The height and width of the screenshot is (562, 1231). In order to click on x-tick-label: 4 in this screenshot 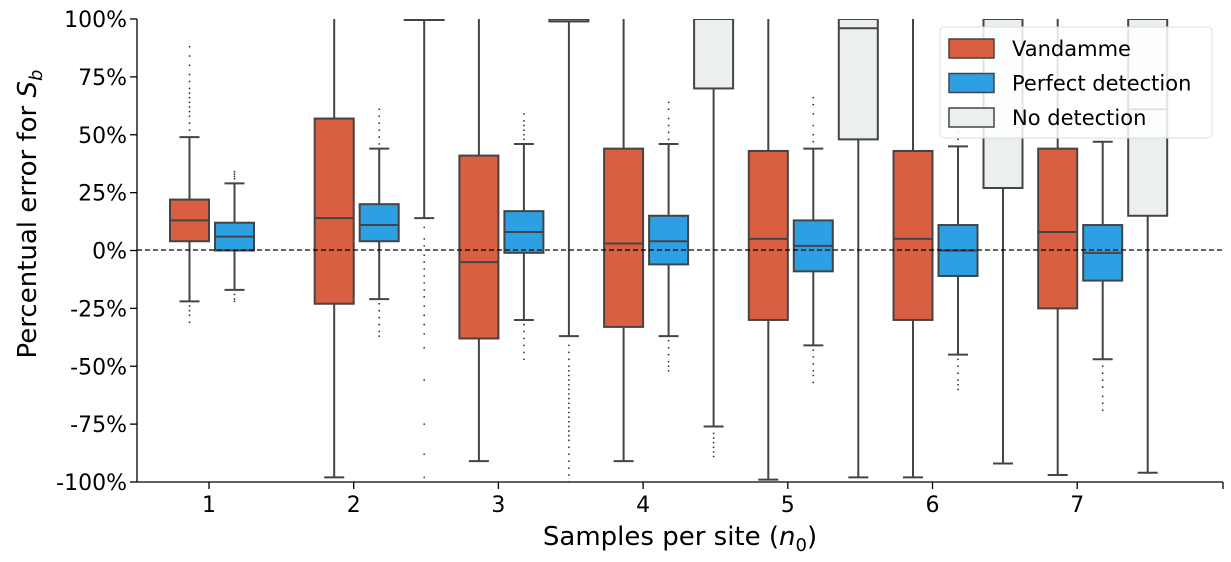, I will do `click(643, 505)`.